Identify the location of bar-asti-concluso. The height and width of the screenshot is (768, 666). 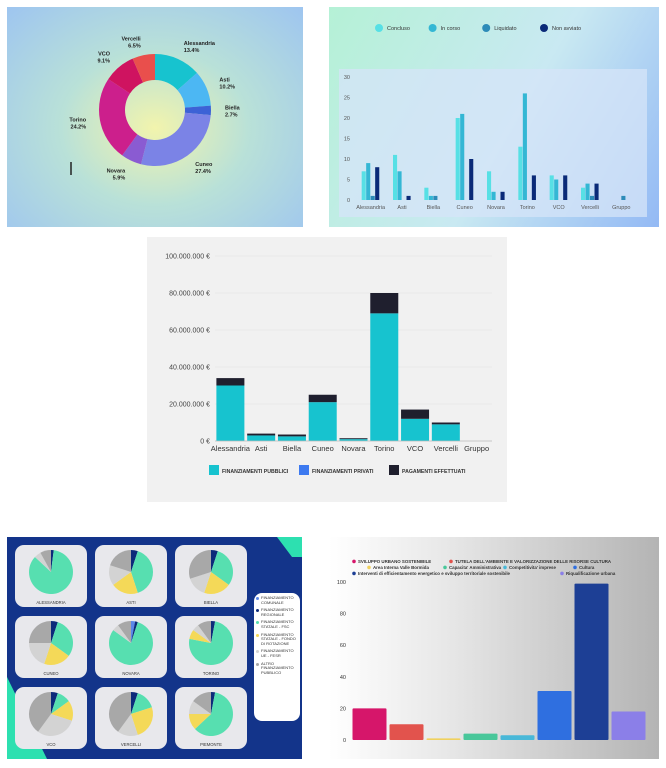
(395, 177).